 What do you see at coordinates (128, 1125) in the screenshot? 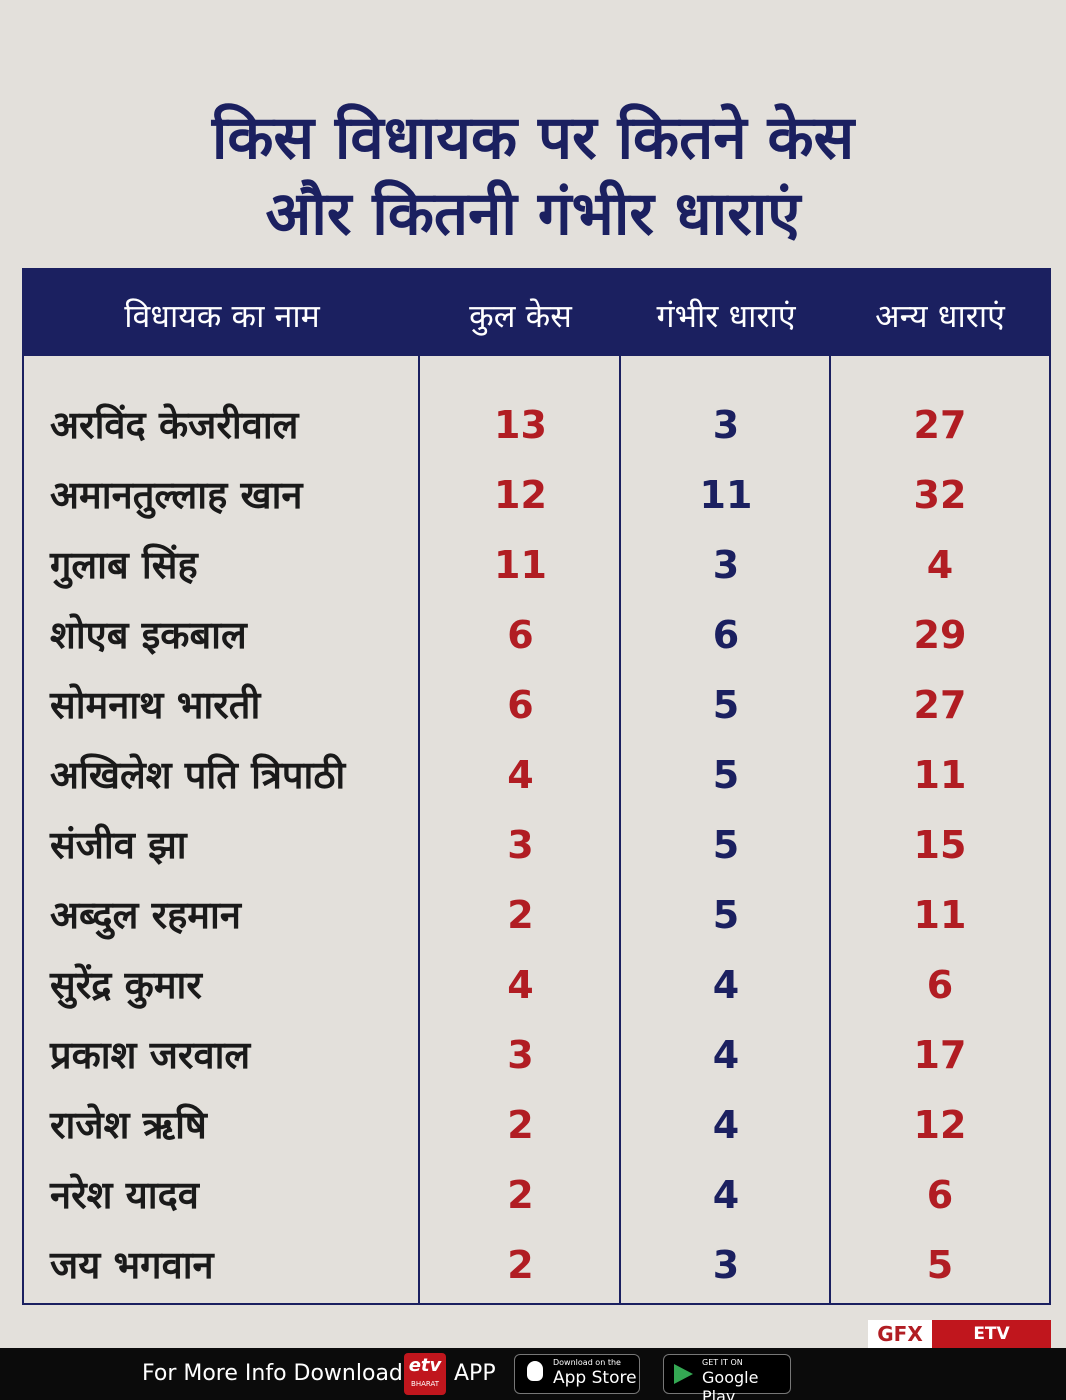
I see `member-name: राजेश ऋषि` at bounding box center [128, 1125].